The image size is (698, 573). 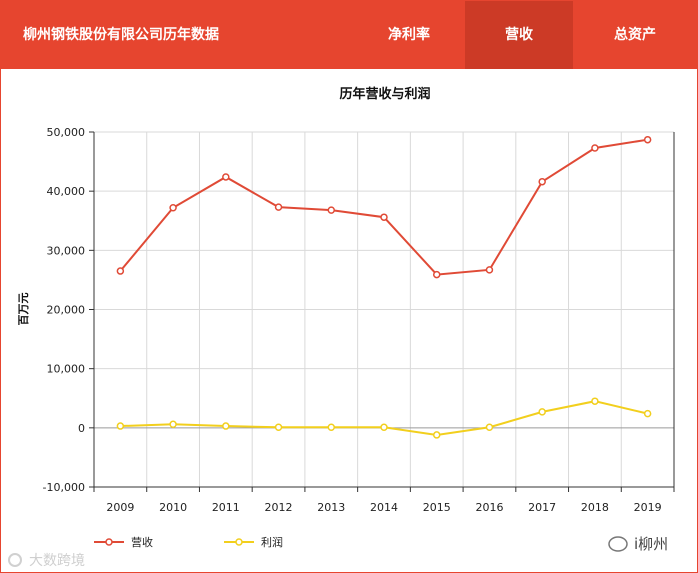 I want to click on watermark-right: i柳州, so click(x=638, y=544).